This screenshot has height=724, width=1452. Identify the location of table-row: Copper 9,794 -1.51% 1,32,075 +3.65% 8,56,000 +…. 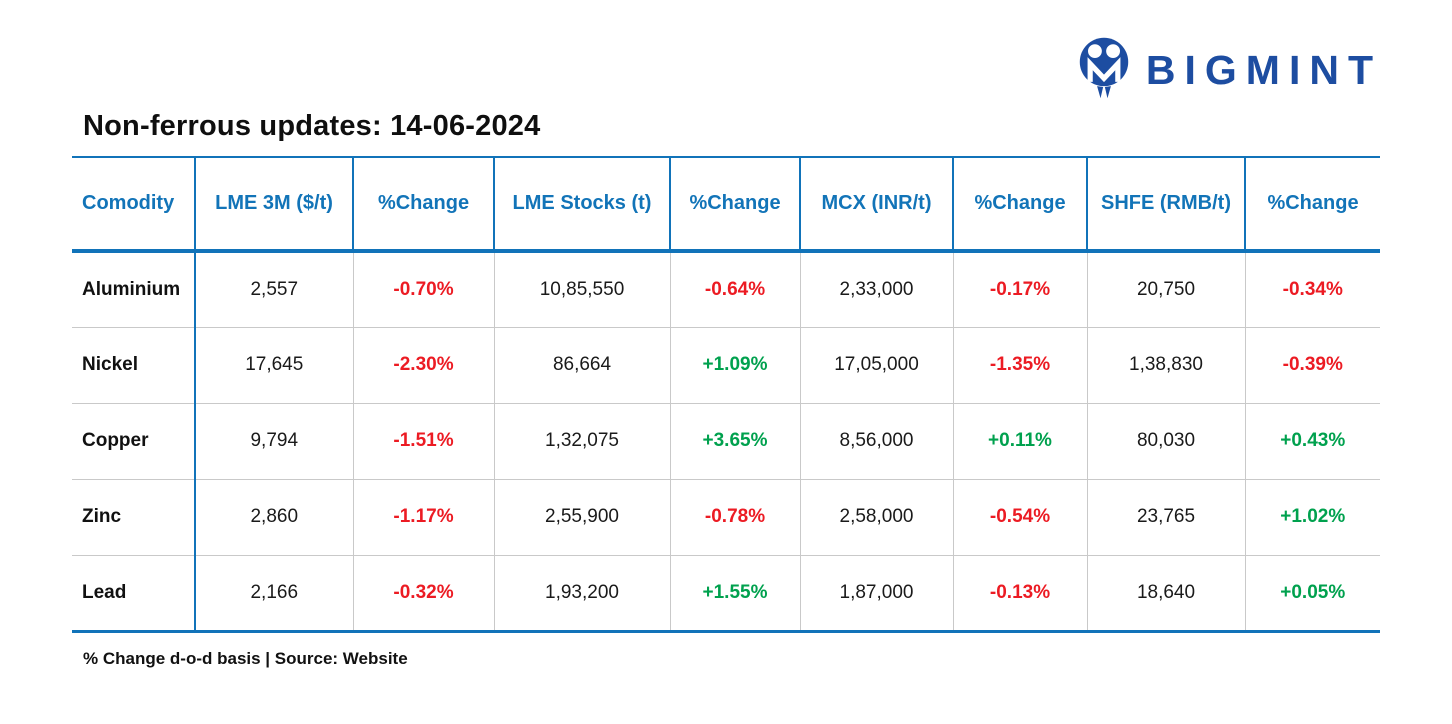
(726, 440).